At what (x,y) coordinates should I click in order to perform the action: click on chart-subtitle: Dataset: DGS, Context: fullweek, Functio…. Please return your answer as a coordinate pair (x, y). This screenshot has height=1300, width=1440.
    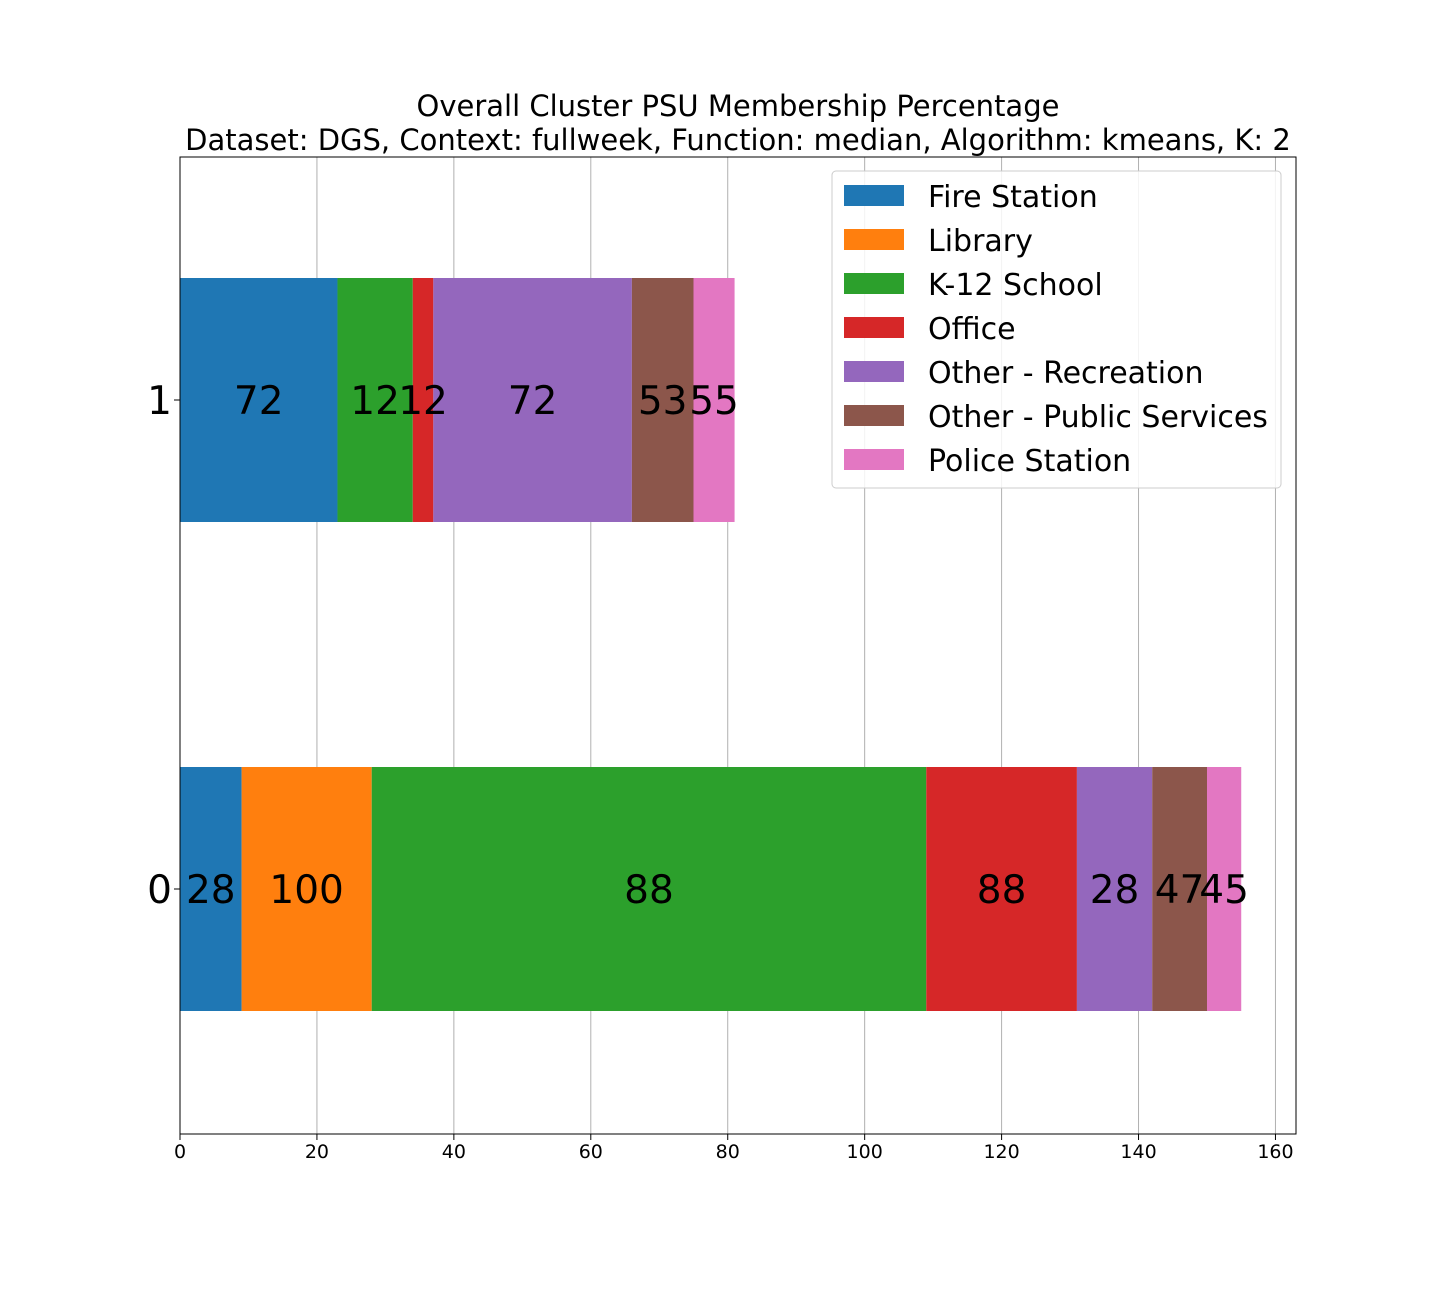
    Looking at the image, I should click on (738, 140).